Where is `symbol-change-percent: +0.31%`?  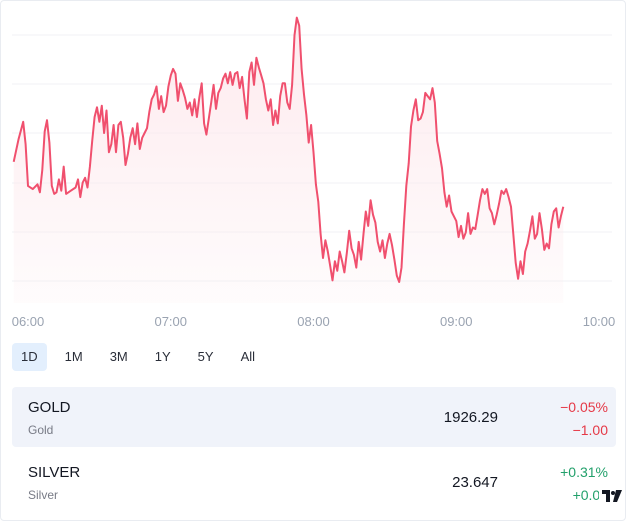 symbol-change-percent: +0.31% is located at coordinates (584, 472).